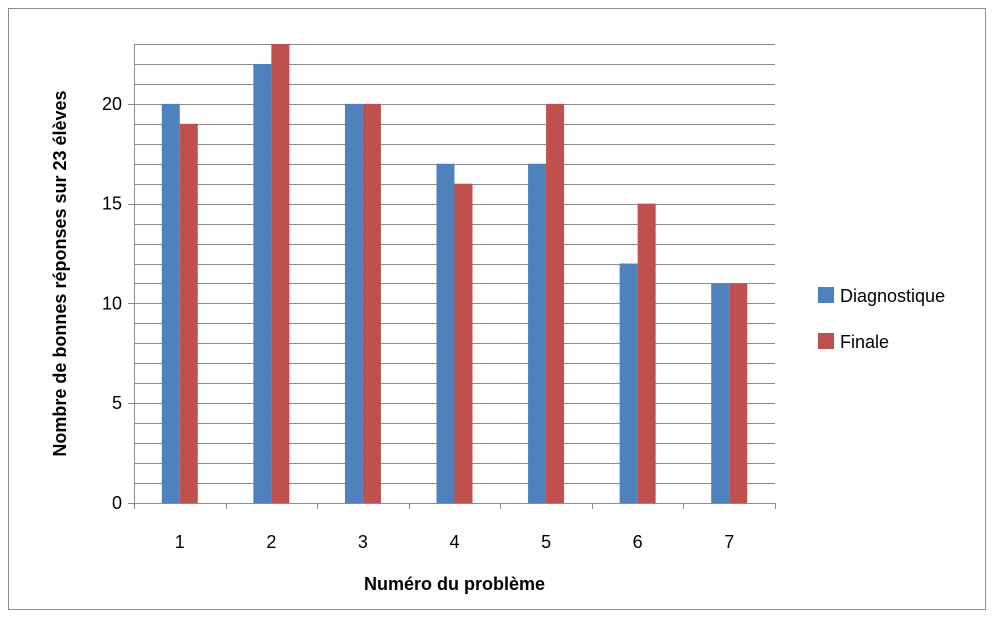 The width and height of the screenshot is (995, 619). Describe the element at coordinates (454, 584) in the screenshot. I see `x-axis-title: Numéro du problème` at that location.